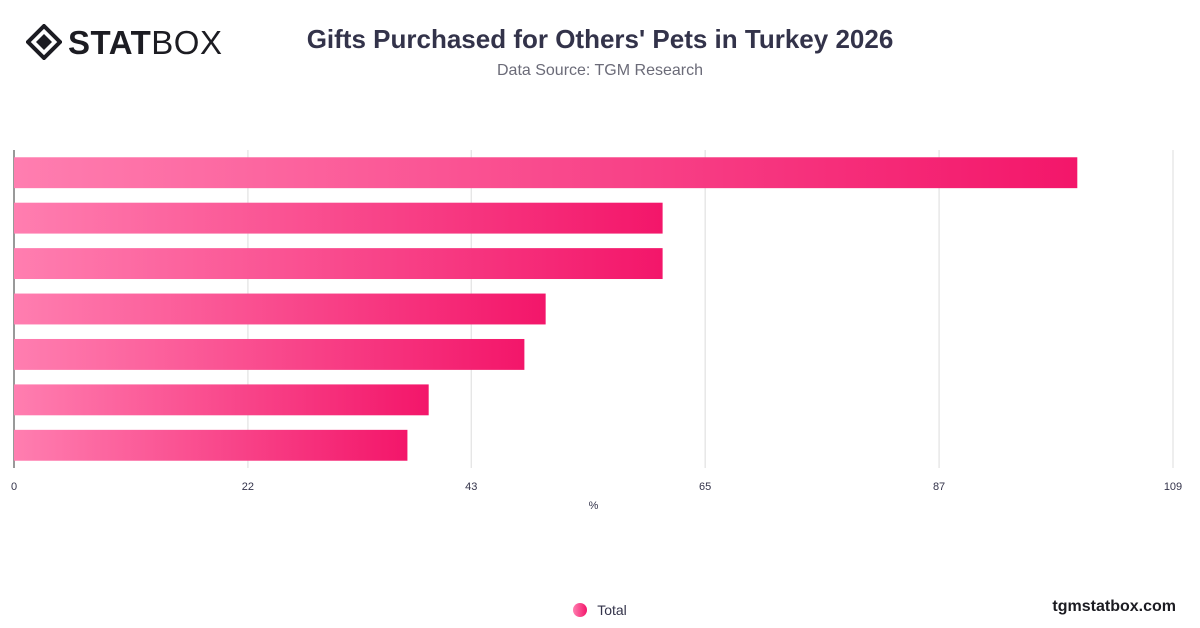 Image resolution: width=1200 pixels, height=628 pixels. What do you see at coordinates (187, 42) in the screenshot?
I see `logo-light-text: BOX` at bounding box center [187, 42].